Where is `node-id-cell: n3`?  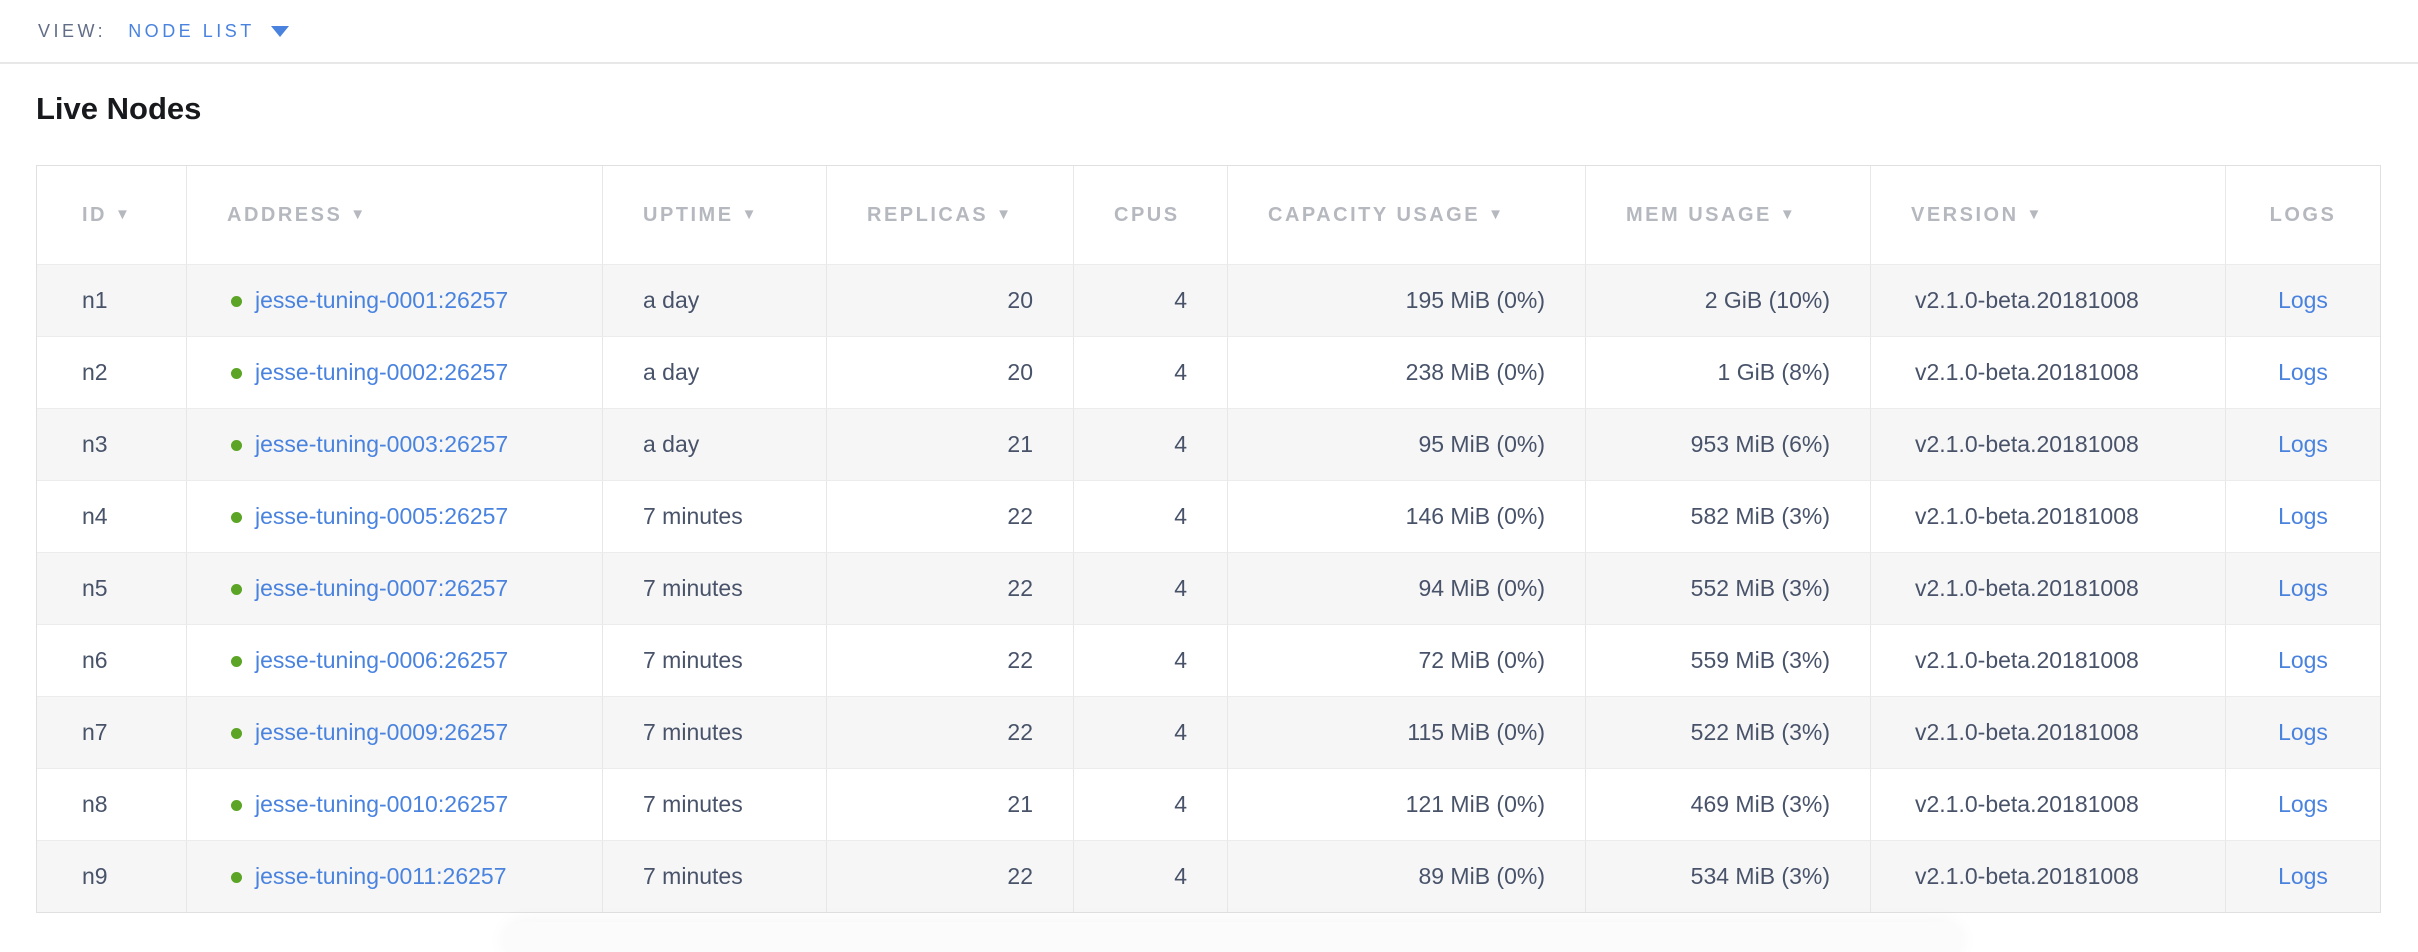 node-id-cell: n3 is located at coordinates (112, 444).